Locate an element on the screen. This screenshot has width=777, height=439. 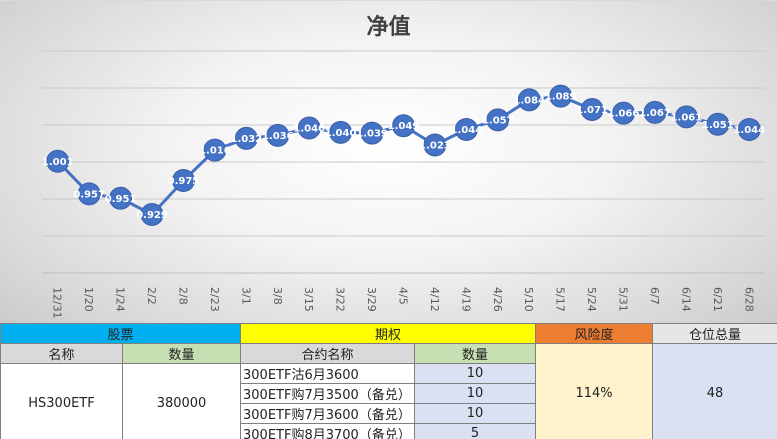
data-label: 1.066 is located at coordinates (624, 114).